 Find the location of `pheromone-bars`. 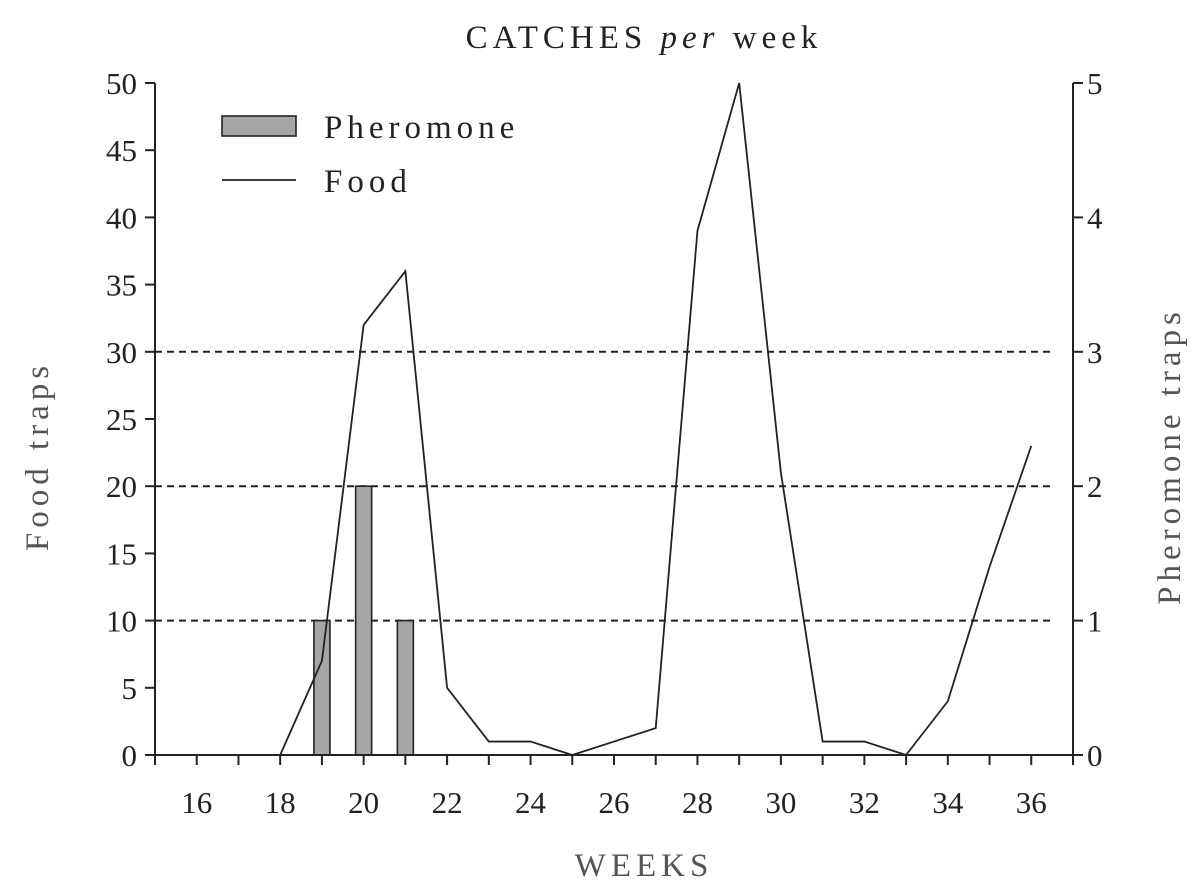

pheromone-bars is located at coordinates (364, 620).